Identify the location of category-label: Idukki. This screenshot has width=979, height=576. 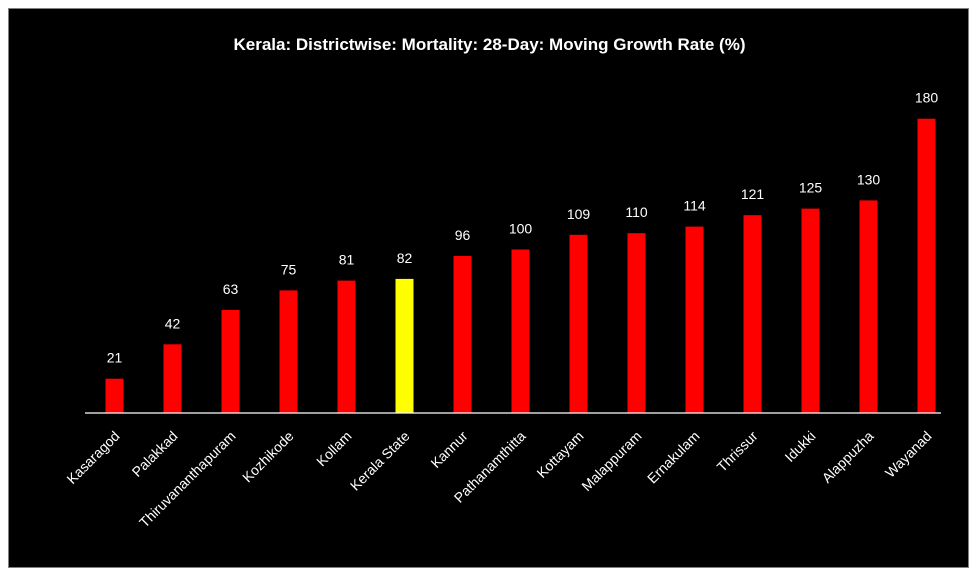
(799, 446).